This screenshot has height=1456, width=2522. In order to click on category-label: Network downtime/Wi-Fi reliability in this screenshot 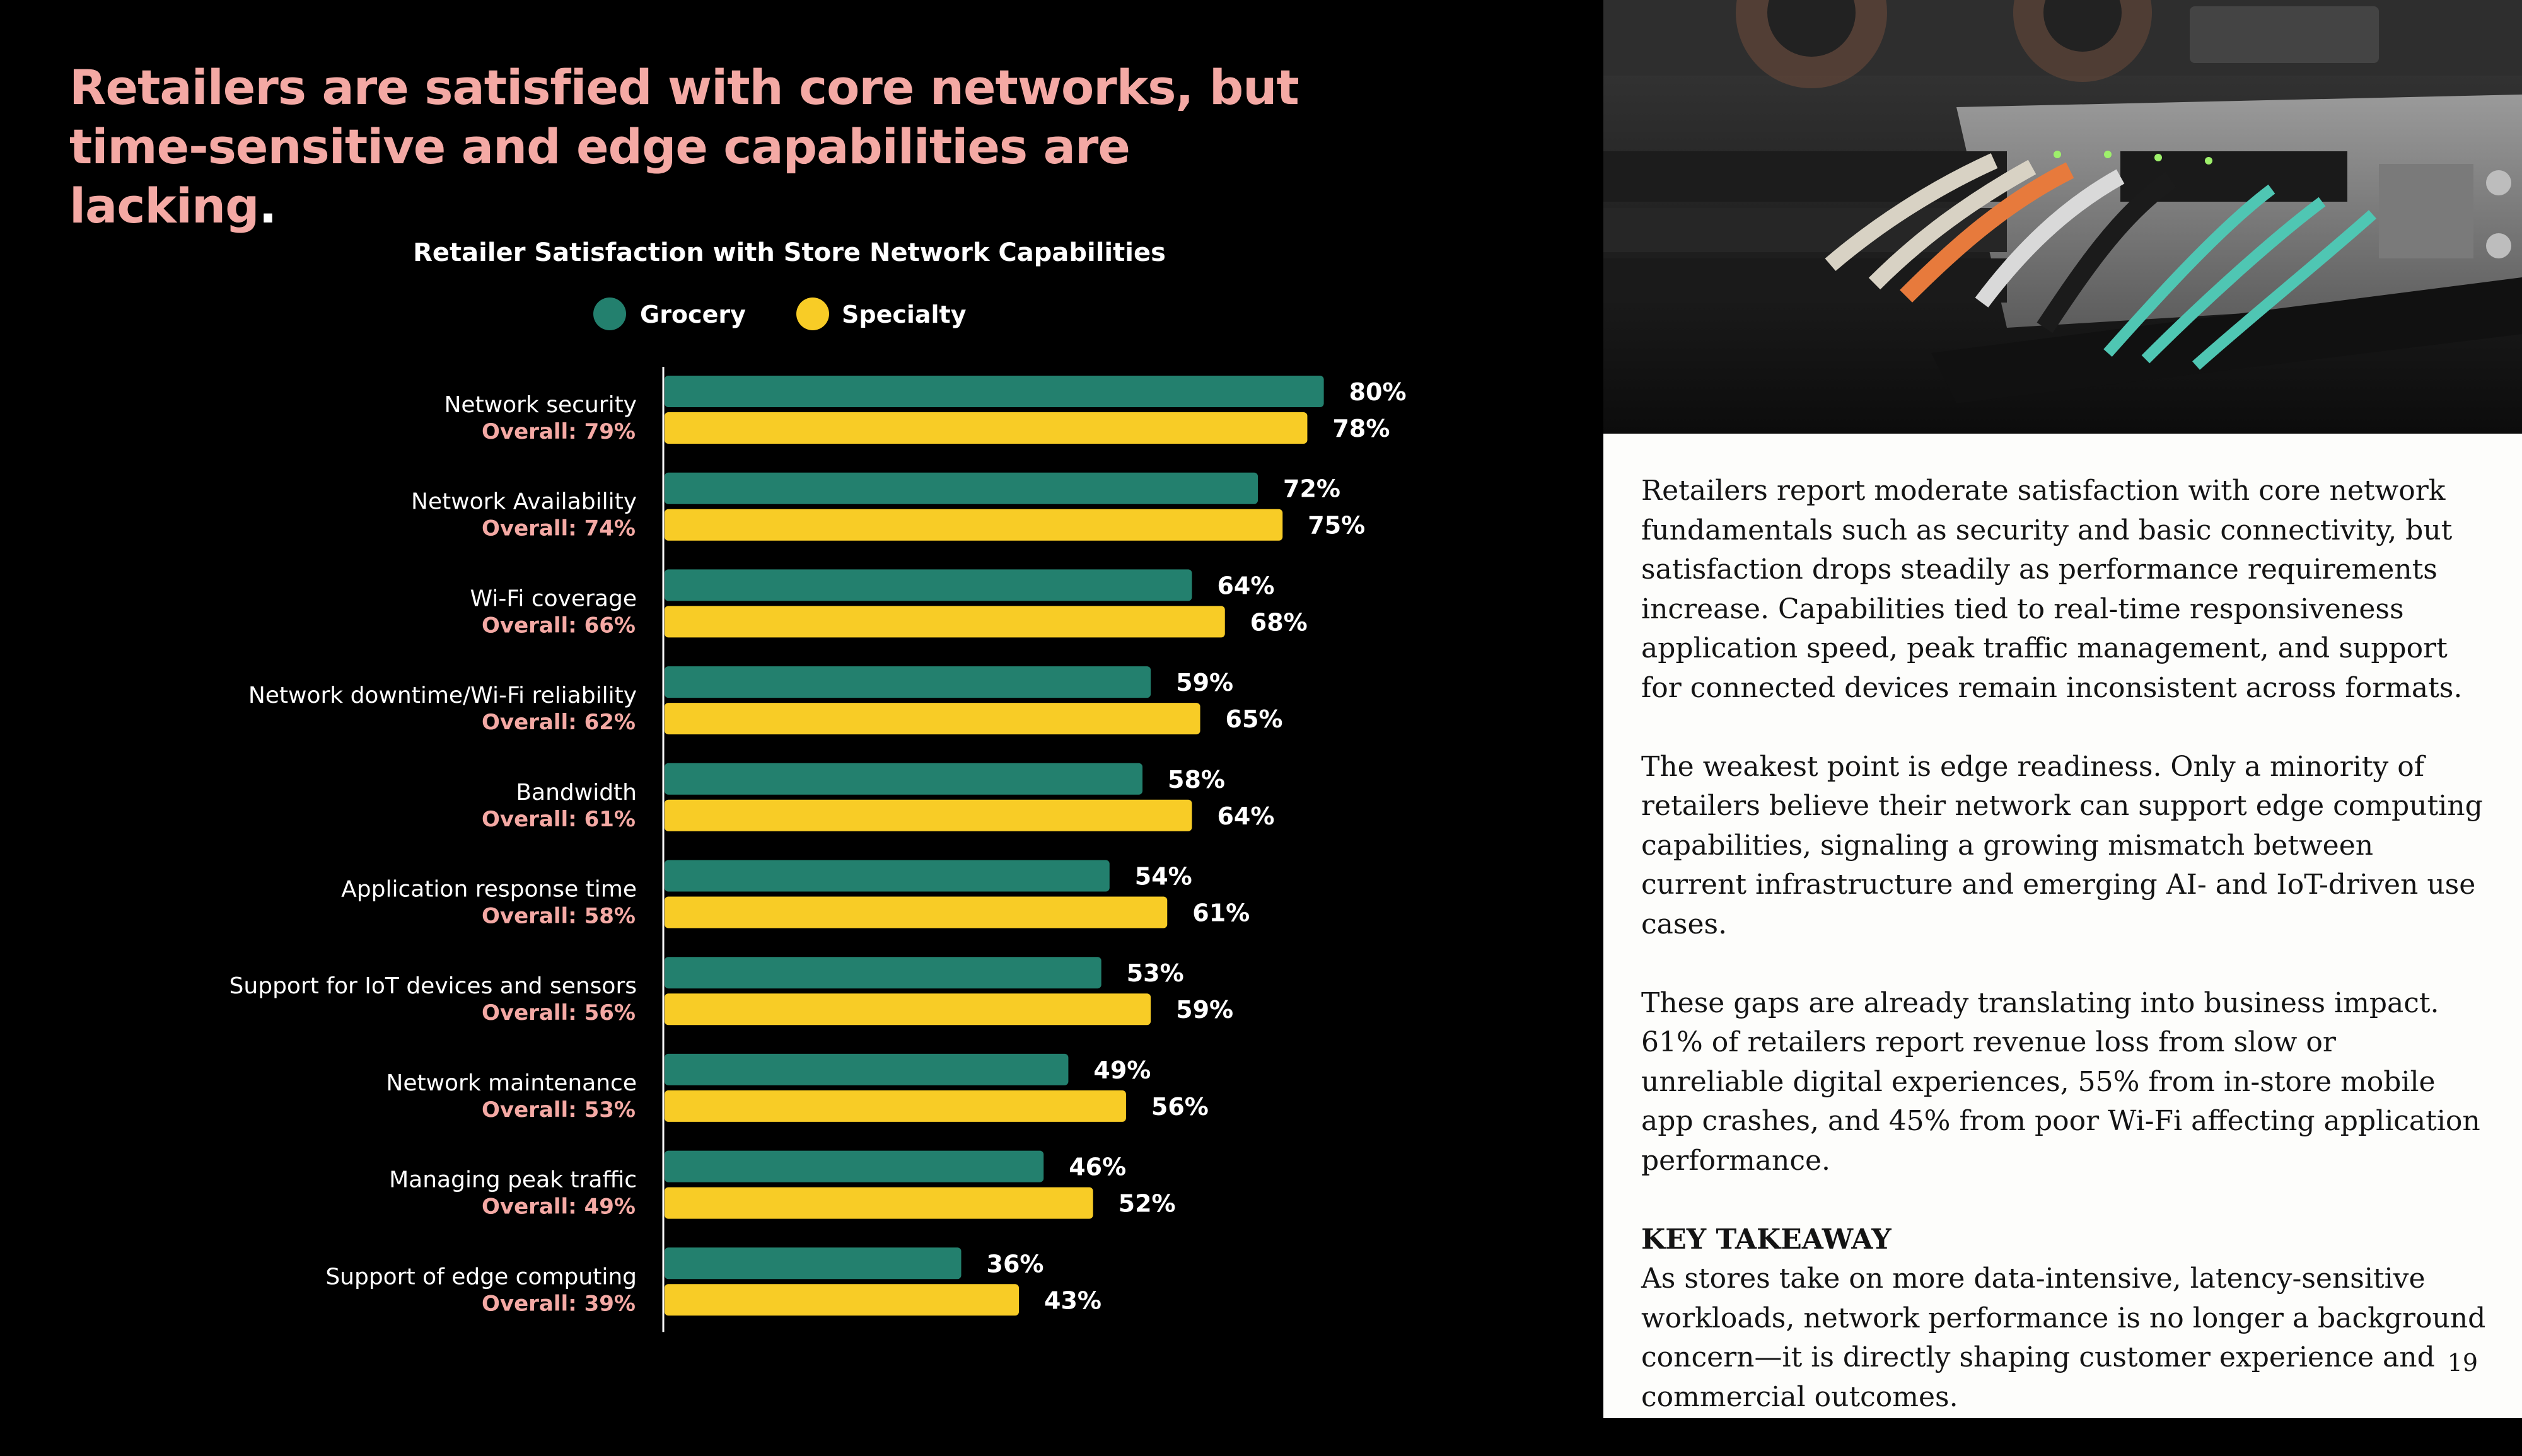, I will do `click(442, 695)`.